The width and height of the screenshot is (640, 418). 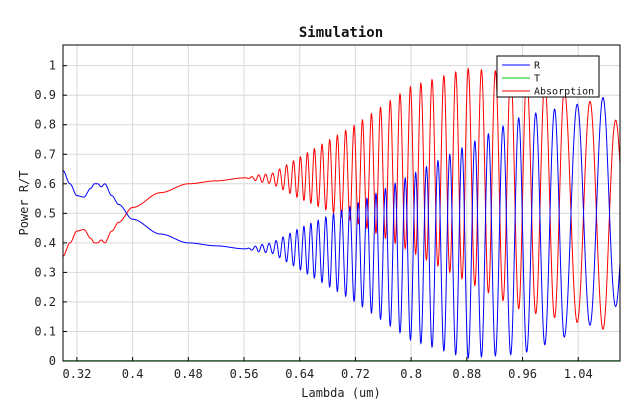 I want to click on legend-label: T, so click(x=537, y=79).